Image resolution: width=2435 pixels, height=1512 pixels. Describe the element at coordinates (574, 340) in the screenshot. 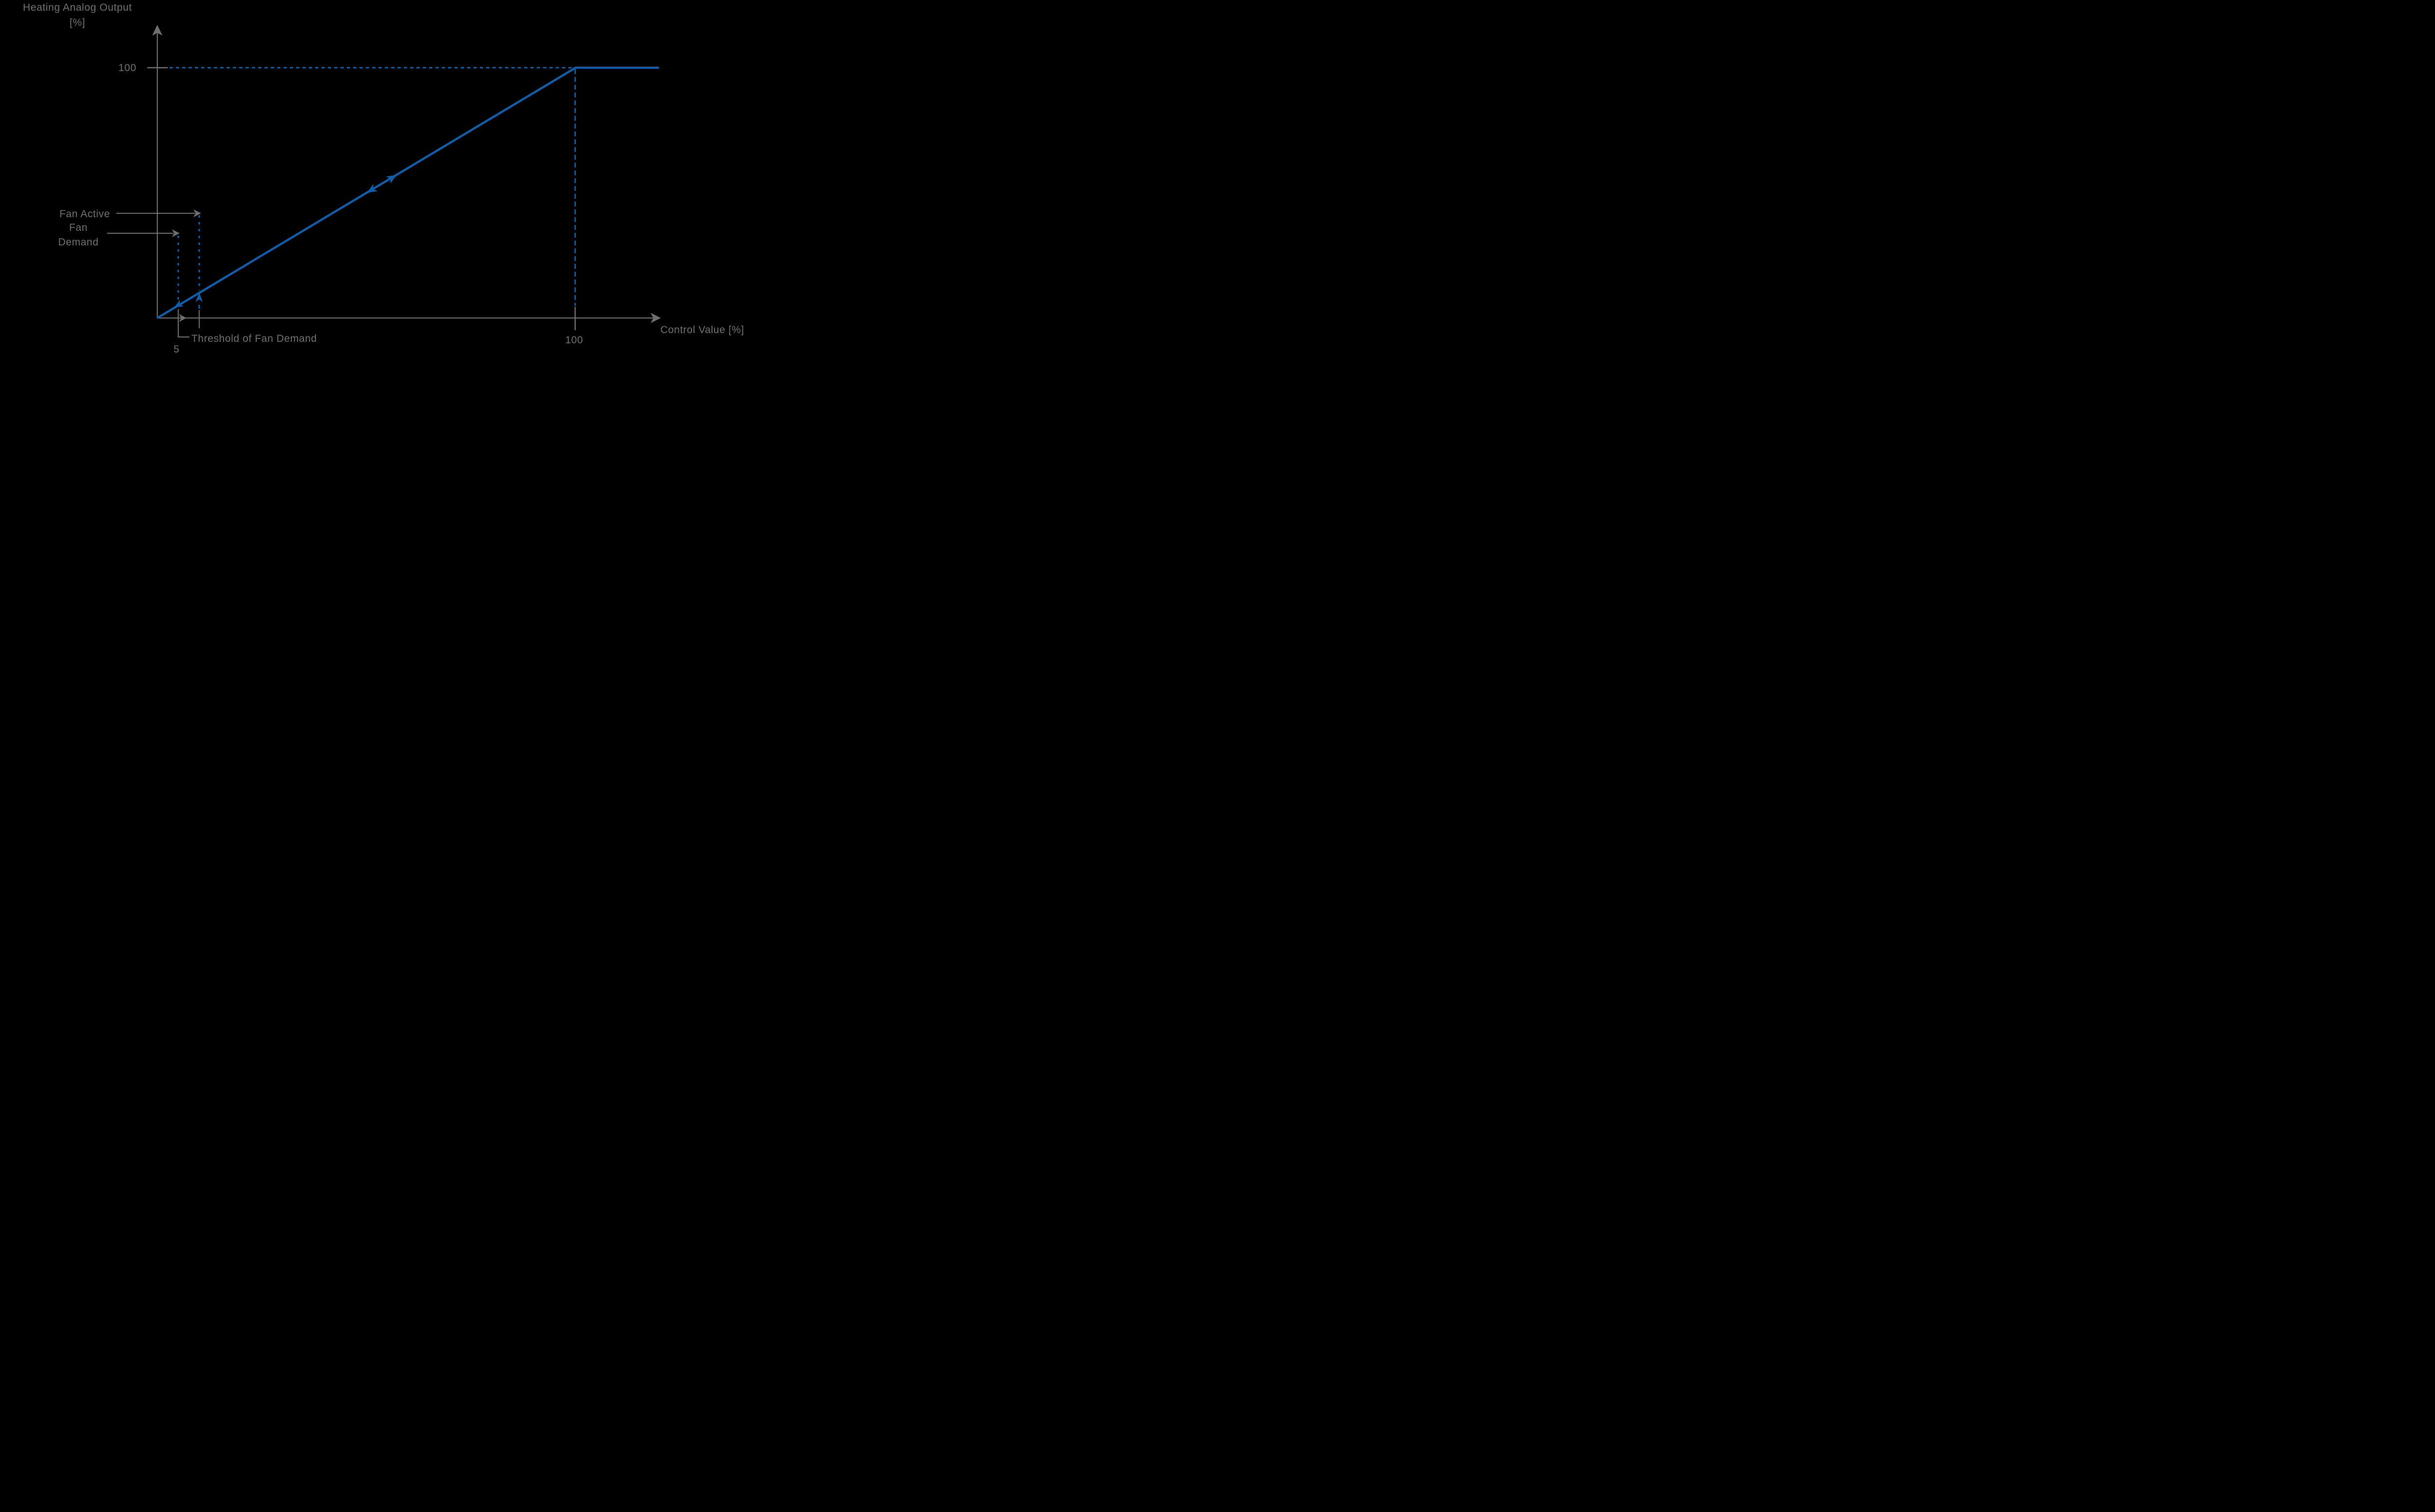

I see `x-tick-100-label: 100` at that location.